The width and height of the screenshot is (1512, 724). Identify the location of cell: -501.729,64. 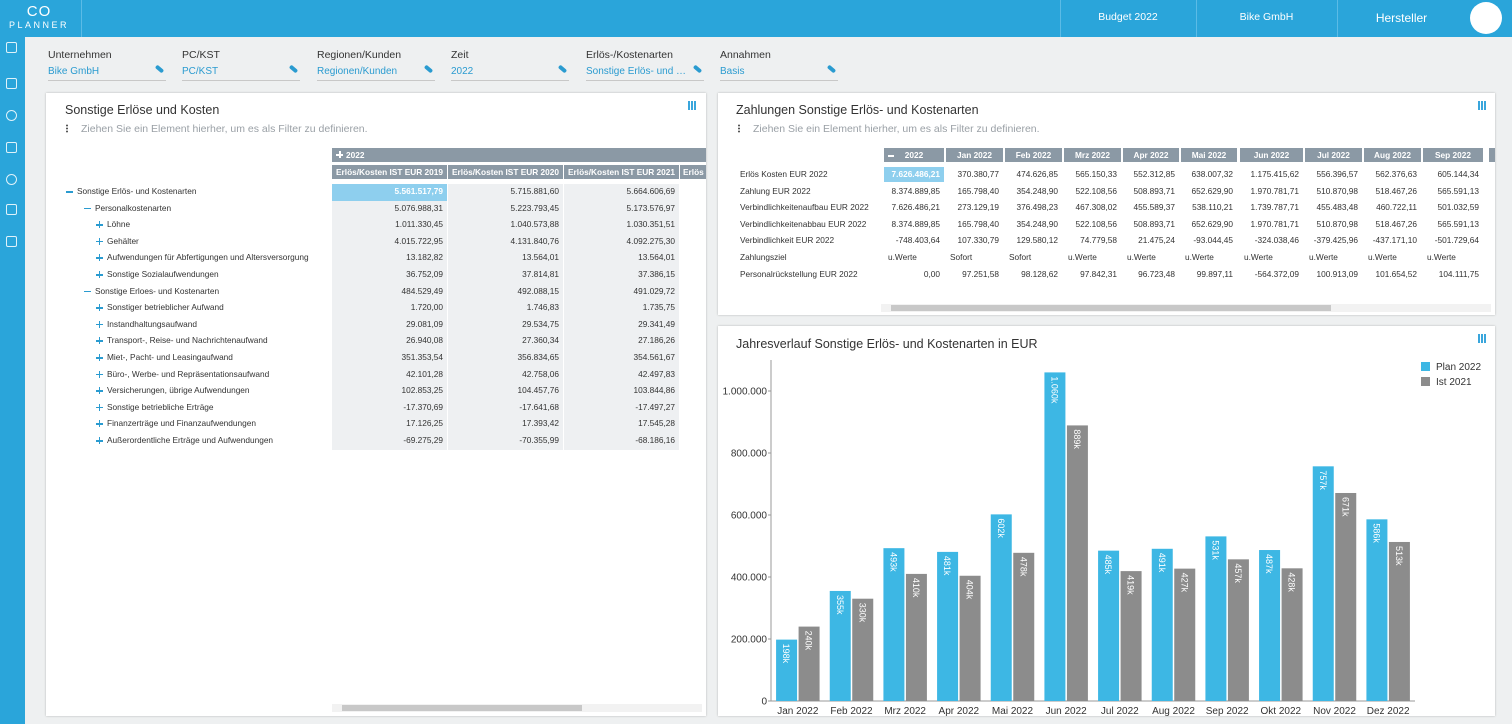
(1453, 240).